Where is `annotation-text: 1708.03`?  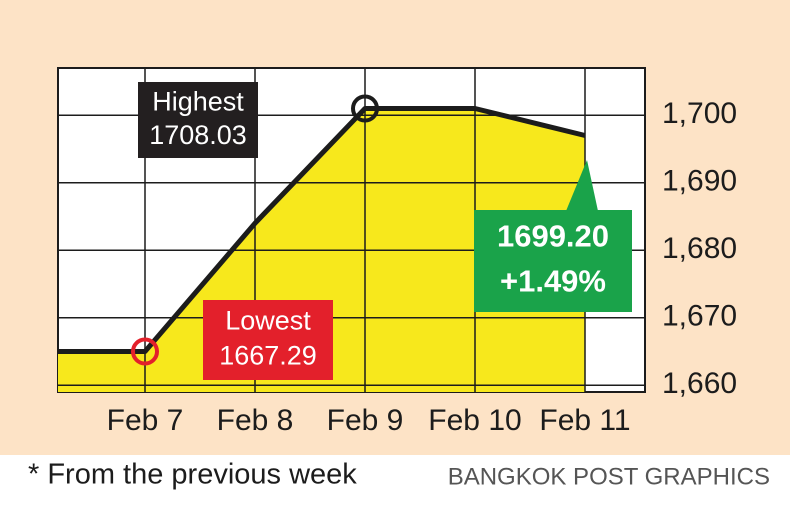 annotation-text: 1708.03 is located at coordinates (198, 135).